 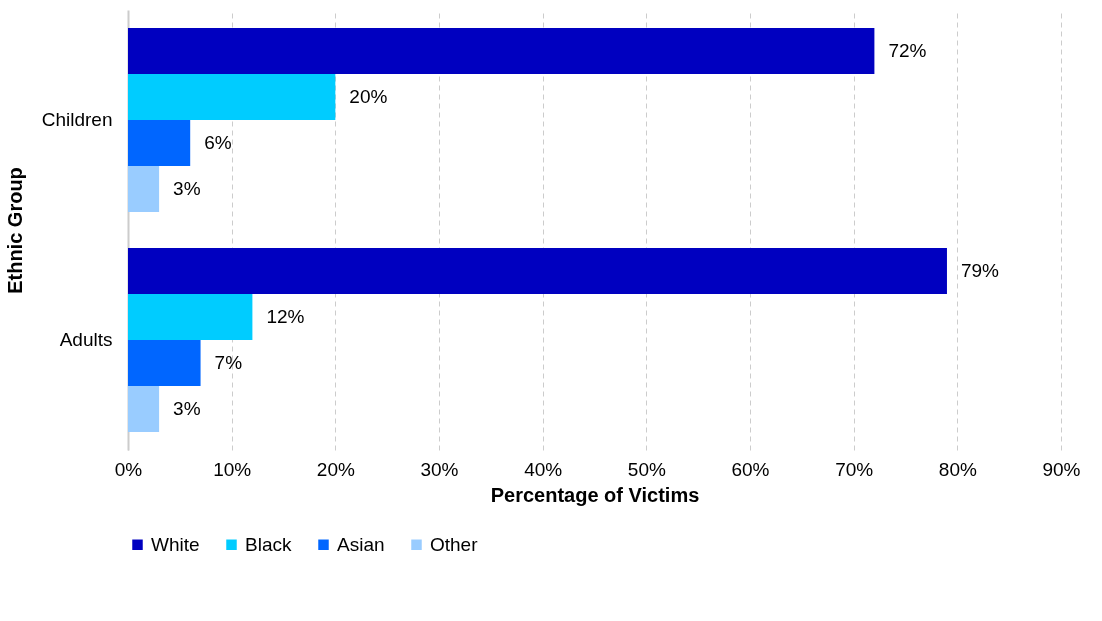 What do you see at coordinates (439, 469) in the screenshot?
I see `x-tick-label: 30%` at bounding box center [439, 469].